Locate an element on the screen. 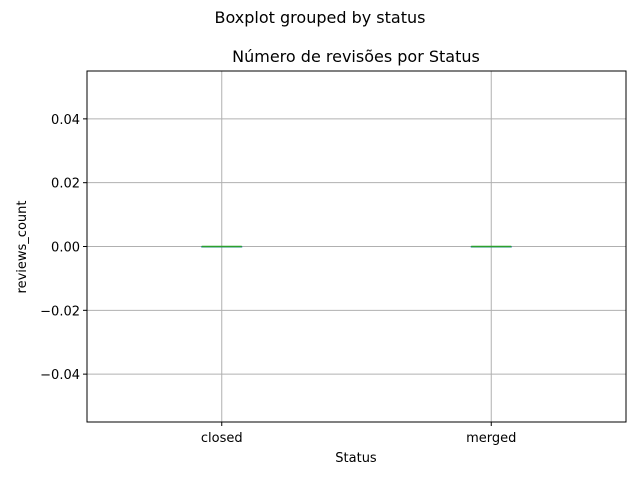  boxes is located at coordinates (356, 246).